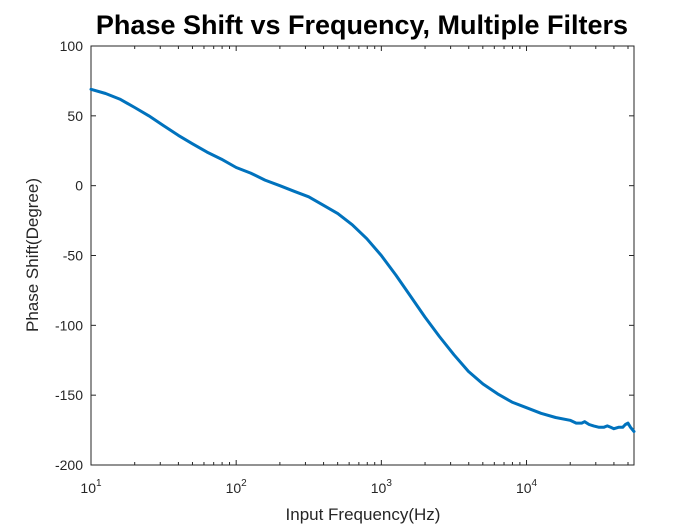 The image size is (700, 525). Describe the element at coordinates (69, 325) in the screenshot. I see `y-tick-label: -100` at that location.